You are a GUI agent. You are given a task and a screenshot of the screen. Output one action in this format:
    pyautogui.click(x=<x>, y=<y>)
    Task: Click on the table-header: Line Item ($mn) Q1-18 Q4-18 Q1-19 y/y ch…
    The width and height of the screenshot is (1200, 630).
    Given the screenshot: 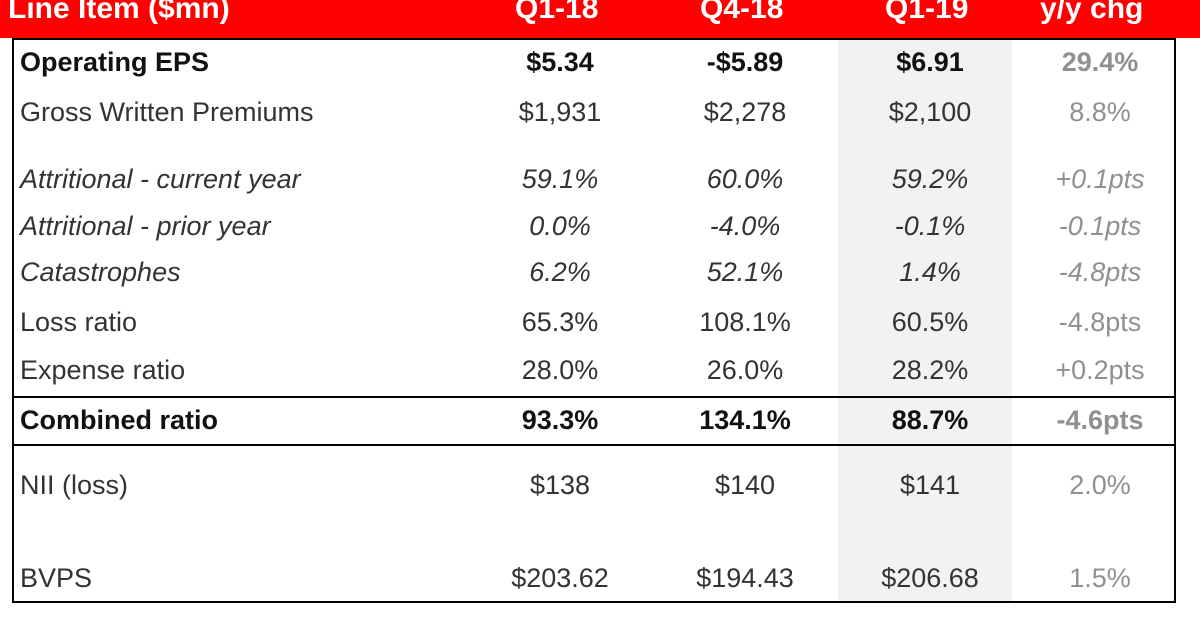 What is the action you would take?
    pyautogui.click(x=600, y=19)
    